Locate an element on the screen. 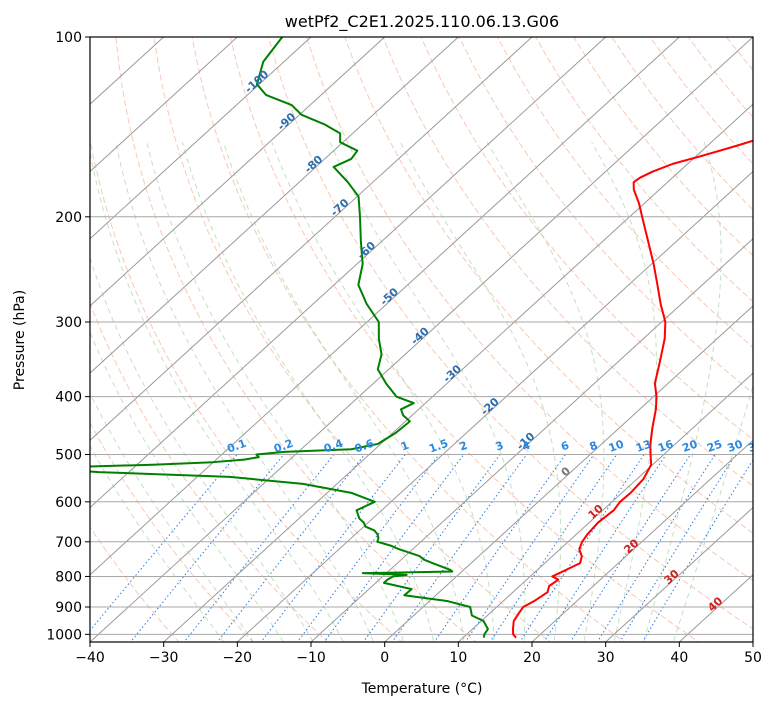  x-tick-label: −30 is located at coordinates (164, 658).